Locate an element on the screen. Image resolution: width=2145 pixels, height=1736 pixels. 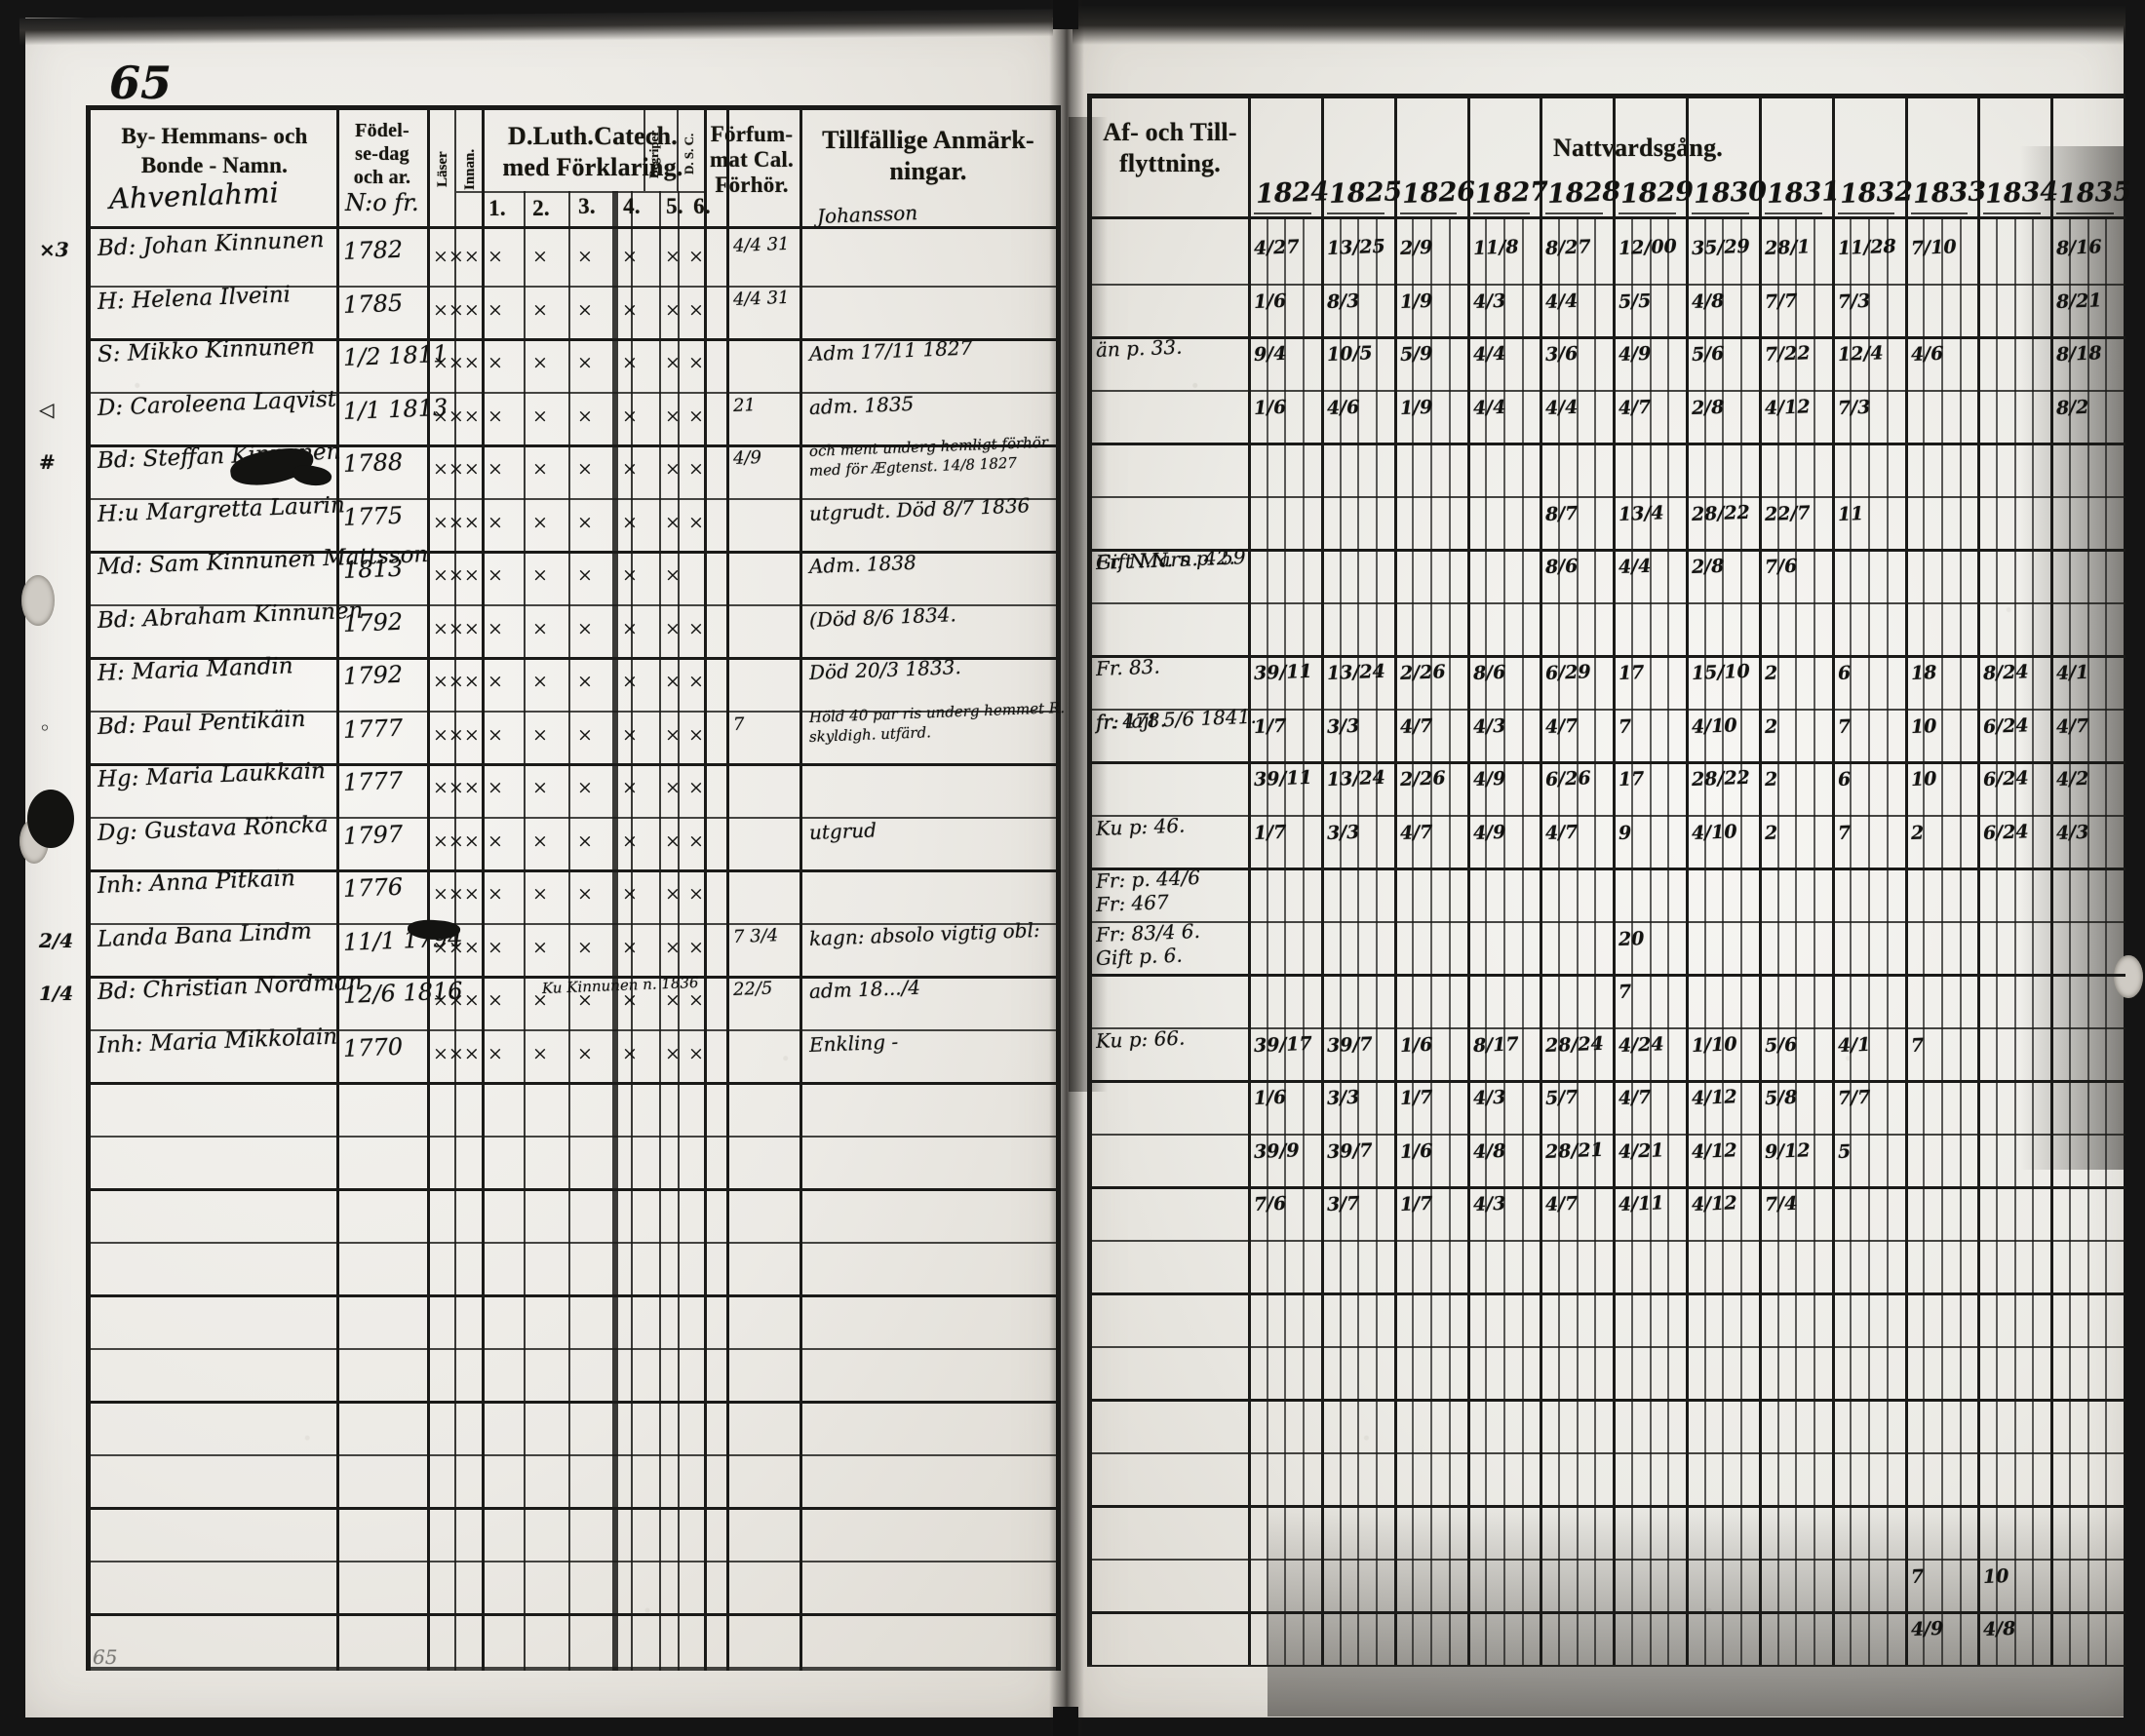
left-rule-birth-end is located at coordinates (428, 888).